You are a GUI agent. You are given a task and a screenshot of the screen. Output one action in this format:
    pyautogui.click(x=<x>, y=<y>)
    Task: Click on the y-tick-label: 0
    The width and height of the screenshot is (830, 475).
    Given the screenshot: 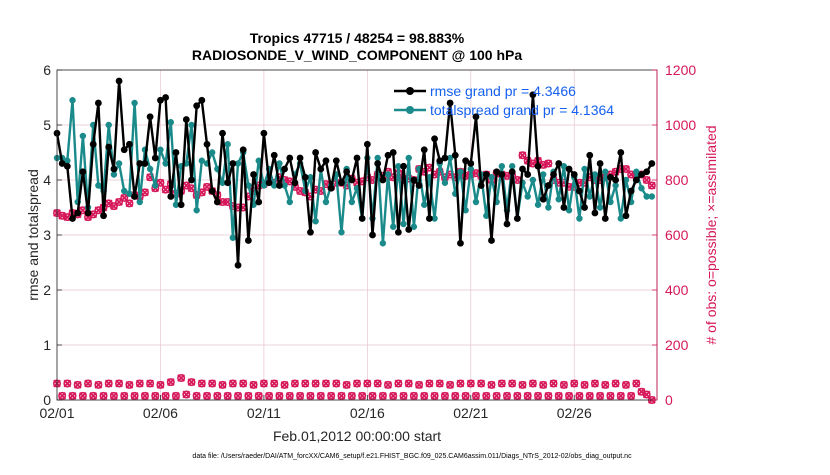 What is the action you would take?
    pyautogui.click(x=47, y=400)
    